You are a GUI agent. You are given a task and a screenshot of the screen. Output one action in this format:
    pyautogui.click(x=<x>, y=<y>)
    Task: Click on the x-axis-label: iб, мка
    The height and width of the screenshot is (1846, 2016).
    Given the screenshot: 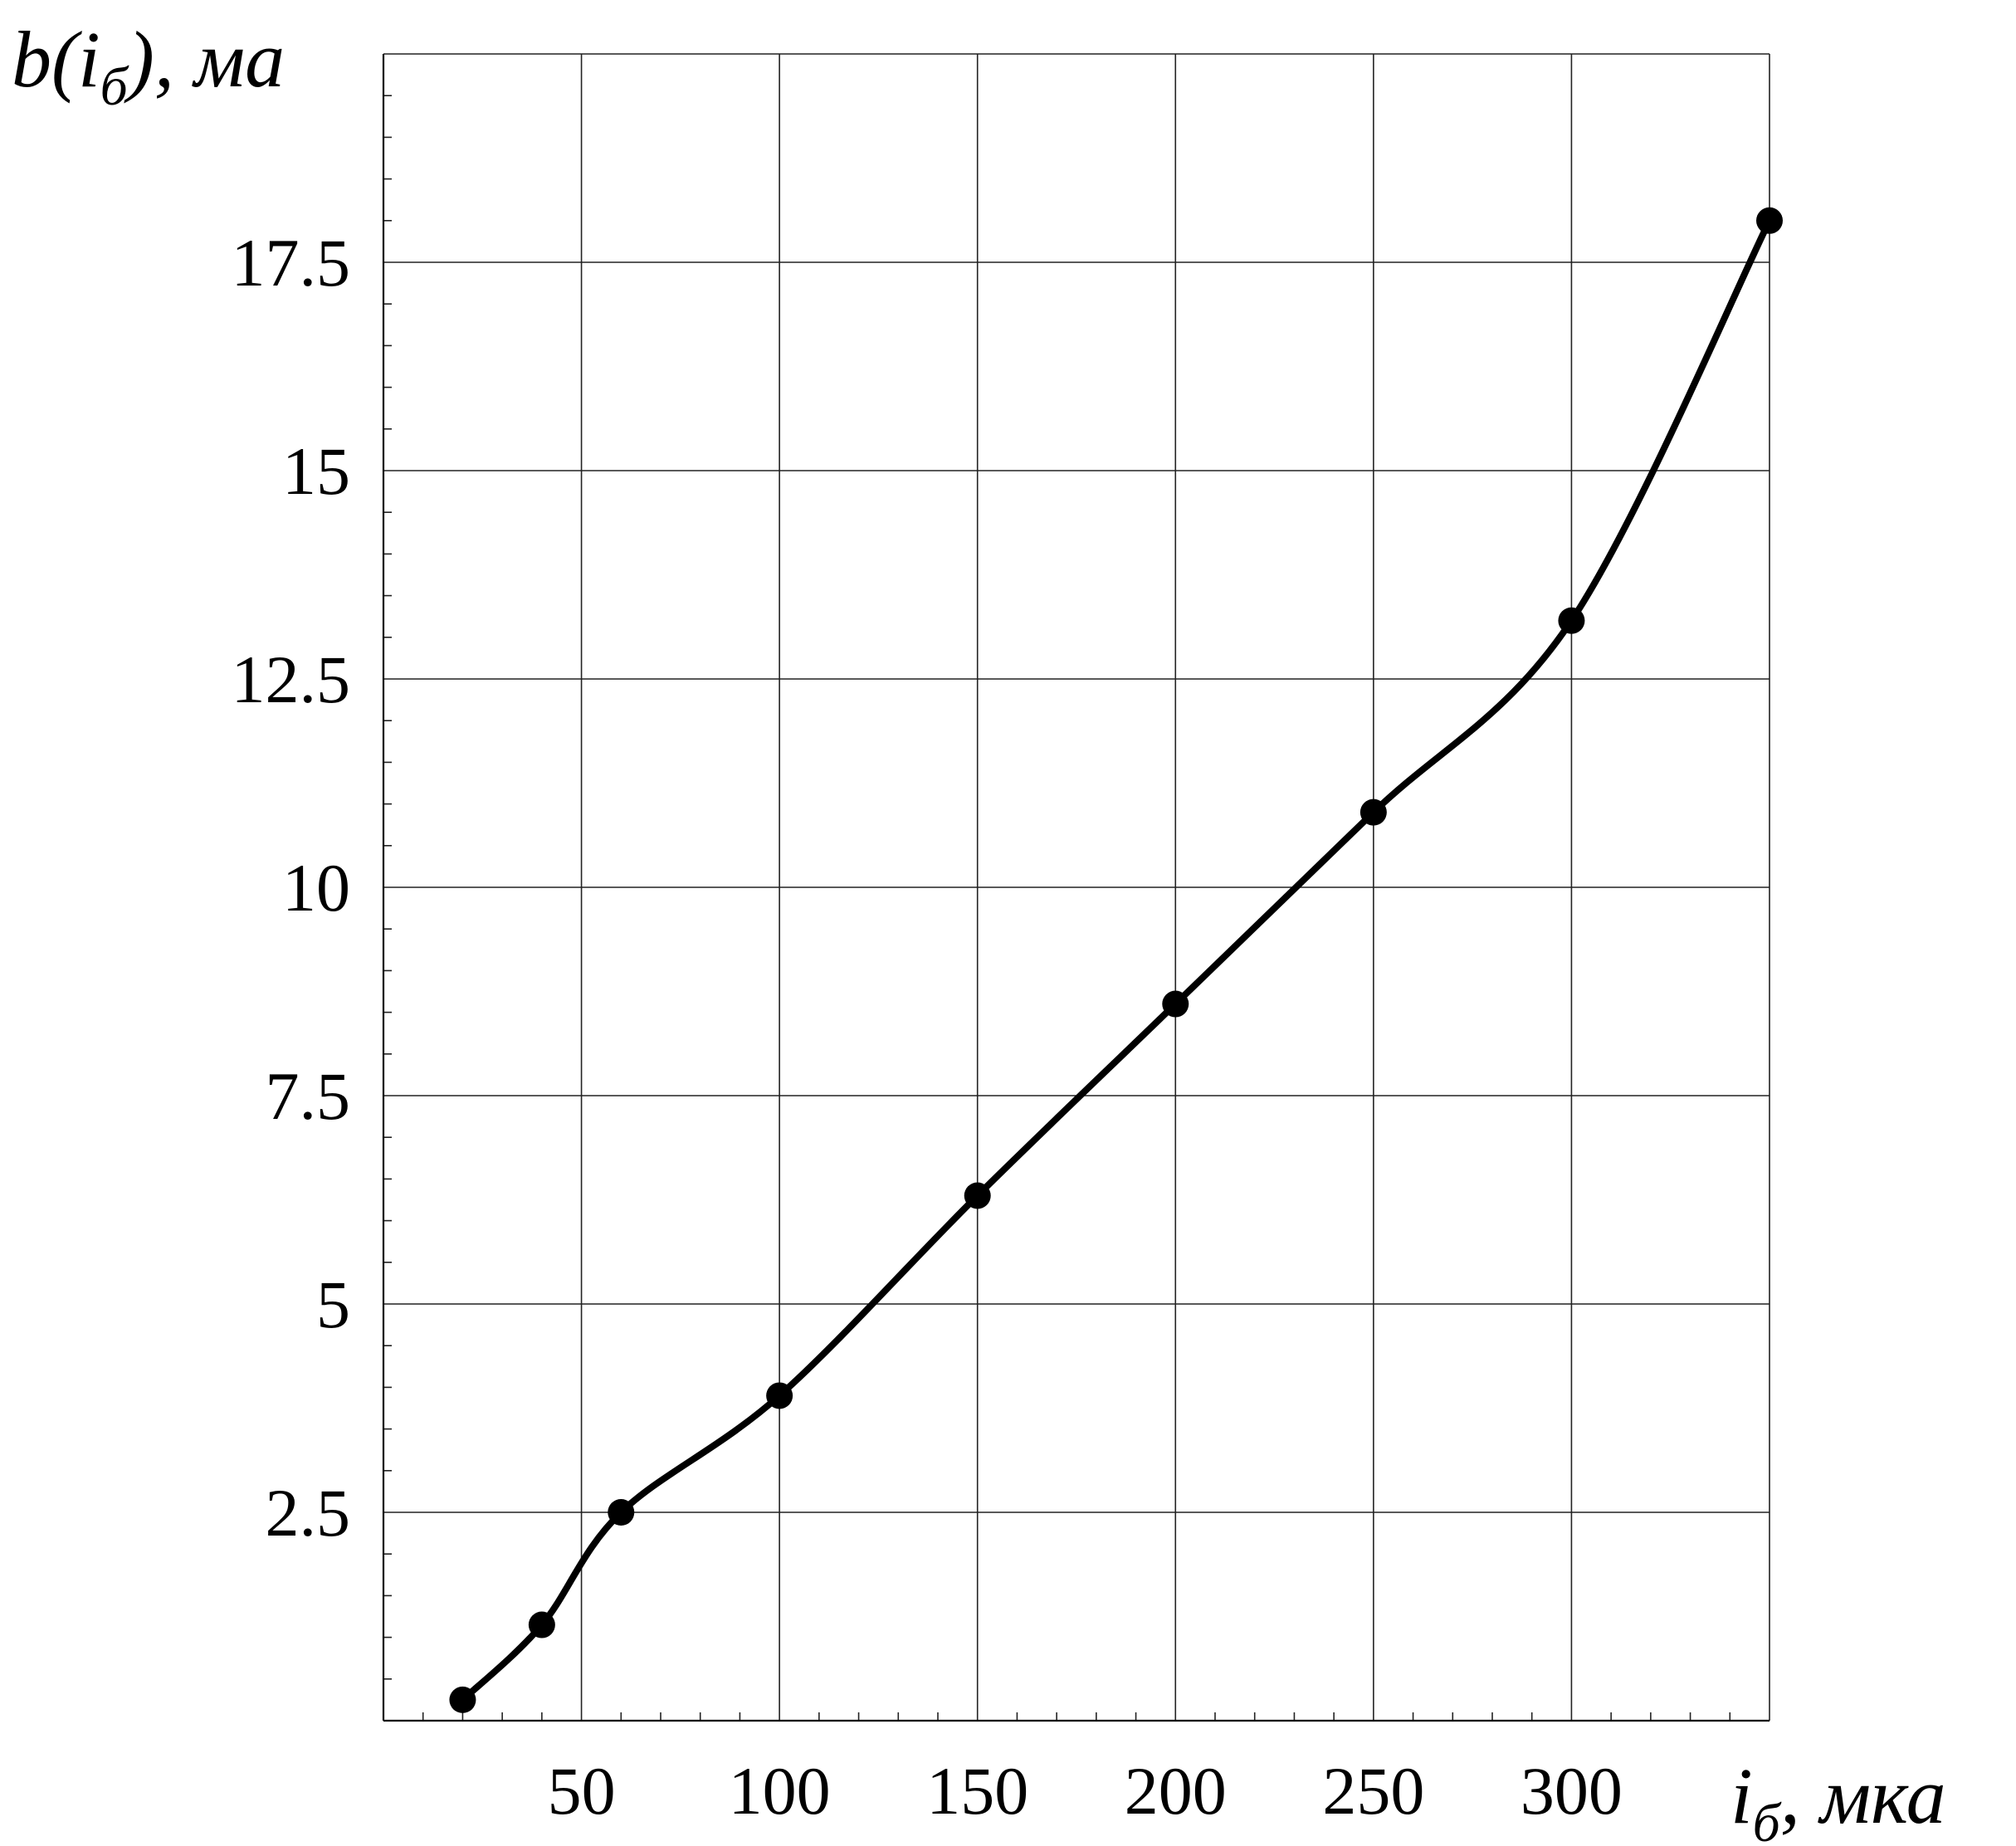 What is the action you would take?
    pyautogui.click(x=1838, y=1798)
    